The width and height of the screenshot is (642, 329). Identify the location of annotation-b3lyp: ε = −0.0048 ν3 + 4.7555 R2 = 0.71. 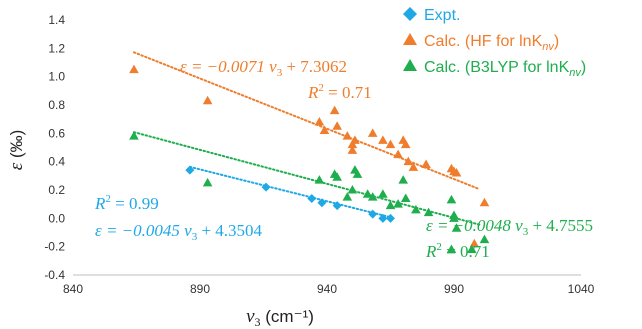
(509, 238).